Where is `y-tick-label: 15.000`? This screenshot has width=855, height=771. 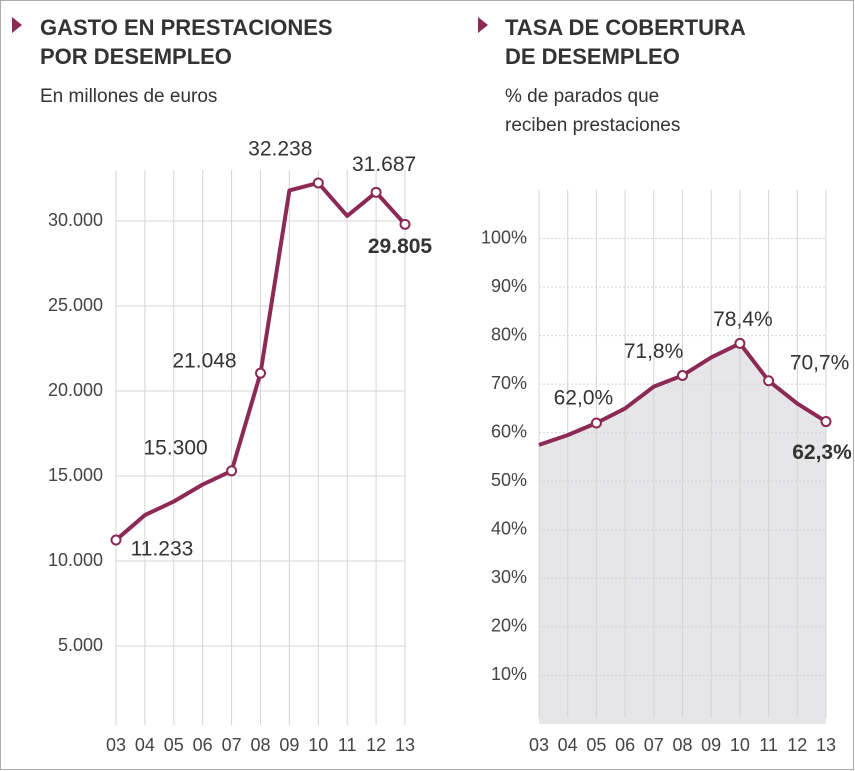 y-tick-label: 15.000 is located at coordinates (75, 475).